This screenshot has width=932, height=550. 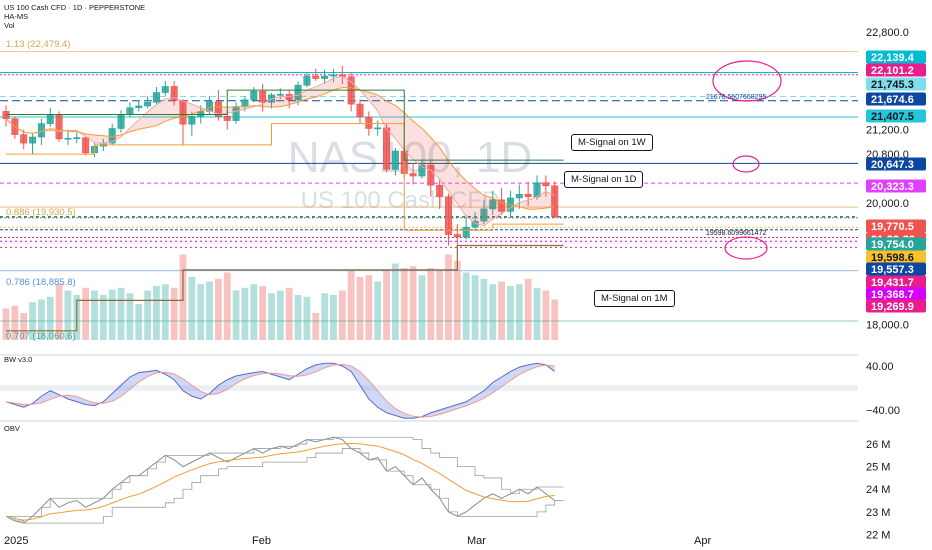 I want to click on circle-annotation-mid, so click(x=746, y=164).